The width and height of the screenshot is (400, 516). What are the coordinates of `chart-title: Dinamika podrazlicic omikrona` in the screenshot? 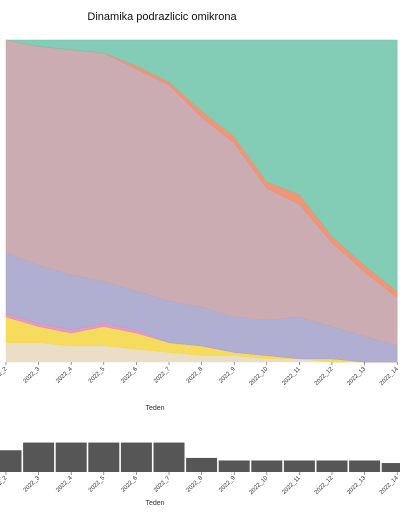 It's located at (162, 17).